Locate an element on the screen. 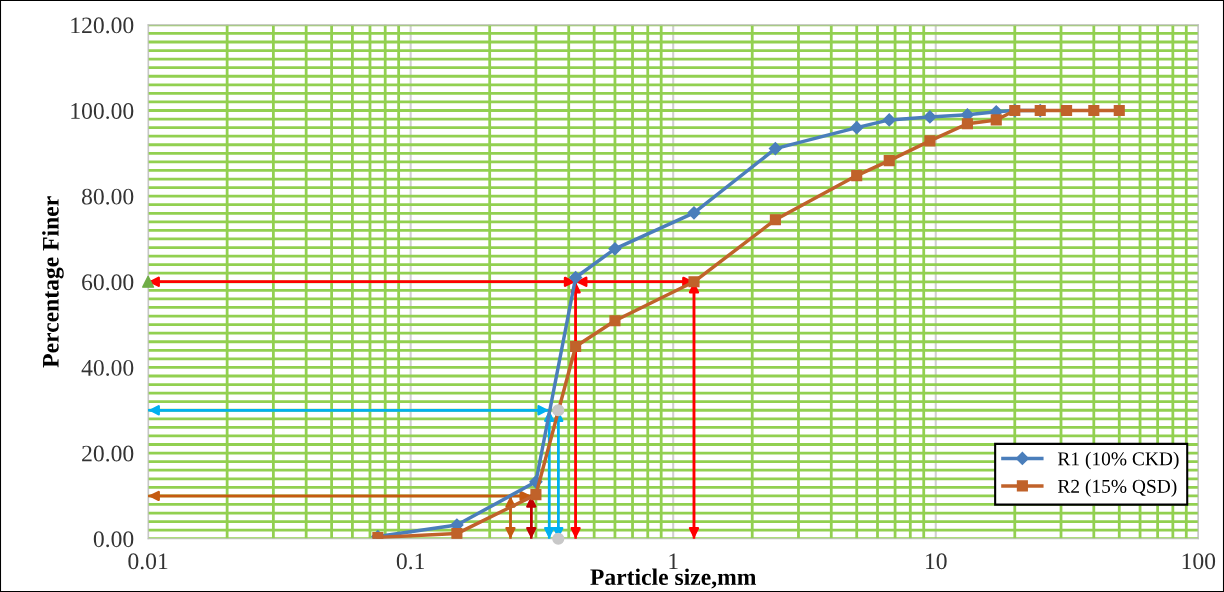  legend-label: R2 (15% QSD) is located at coordinates (1117, 488).